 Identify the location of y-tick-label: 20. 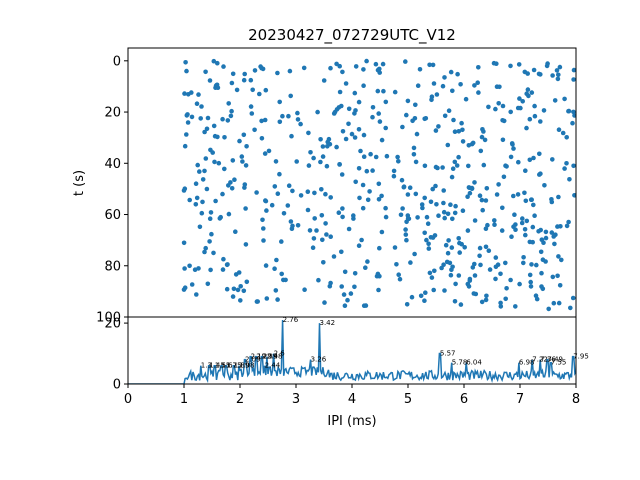
(112, 324).